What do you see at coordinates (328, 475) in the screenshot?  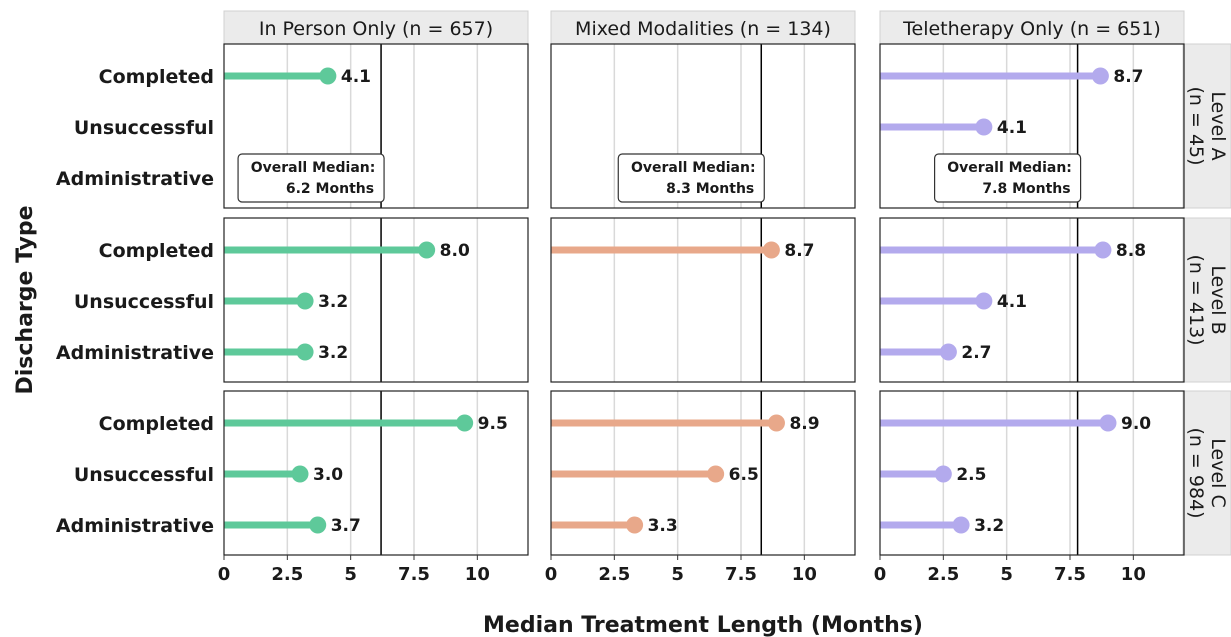 I see `value-label: 3.0` at bounding box center [328, 475].